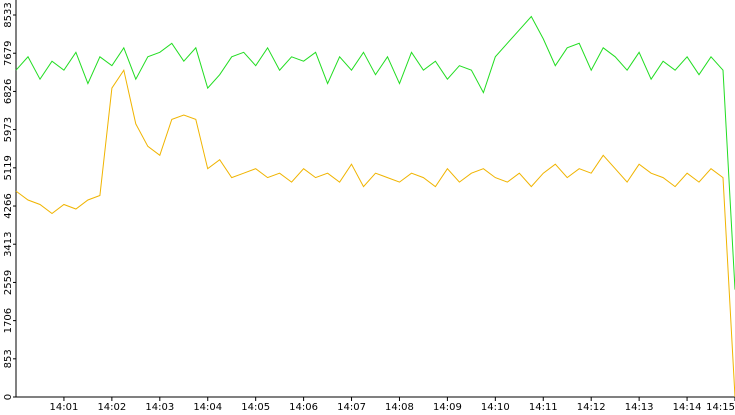 The height and width of the screenshot is (415, 735). Describe the element at coordinates (303, 407) in the screenshot. I see `x-tick-label: 14:06` at that location.